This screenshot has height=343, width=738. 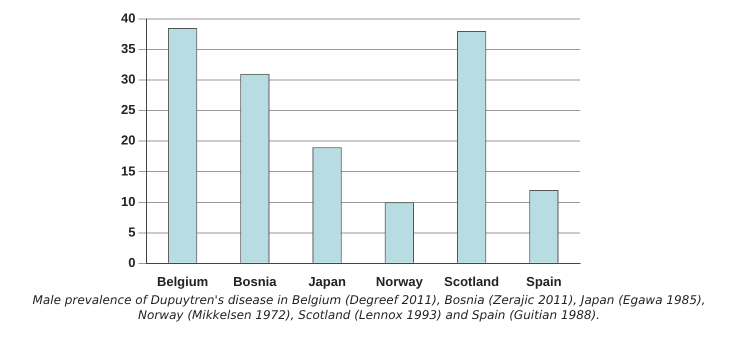 I want to click on x-tick-label: Japan, so click(x=327, y=281).